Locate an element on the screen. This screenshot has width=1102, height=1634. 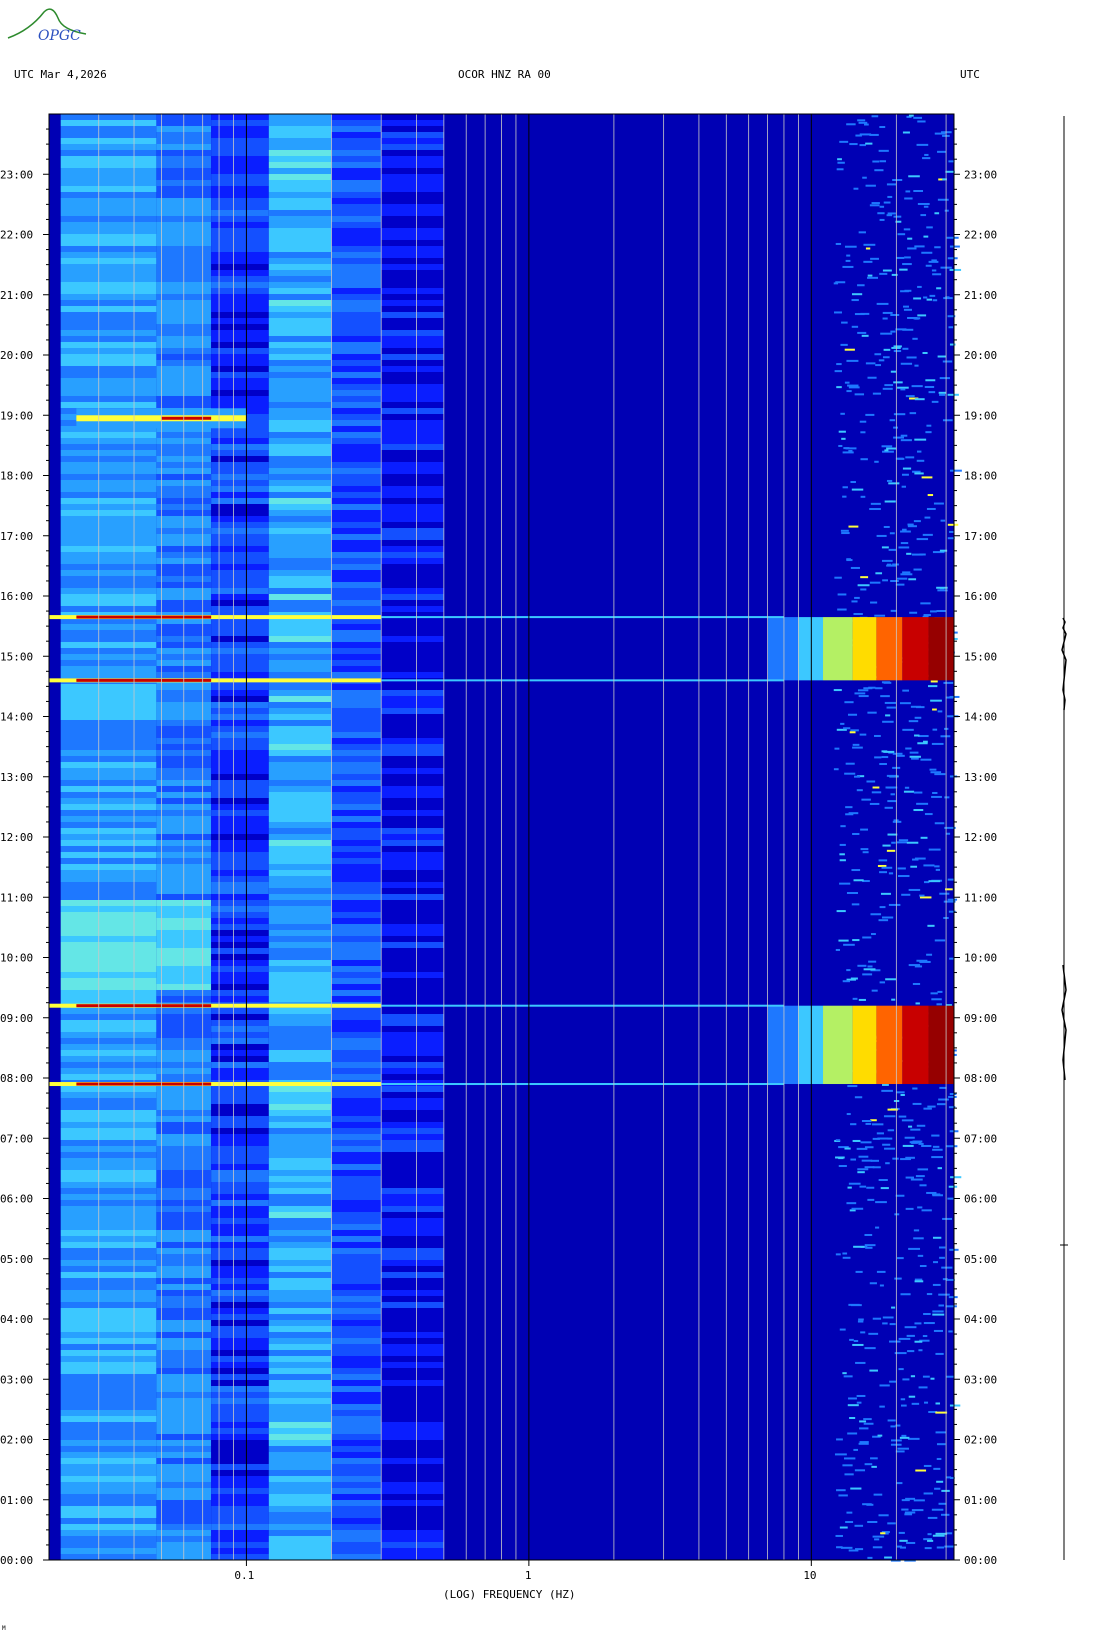
y-tick-label-left: 17:00 is located at coordinates (16, 536).